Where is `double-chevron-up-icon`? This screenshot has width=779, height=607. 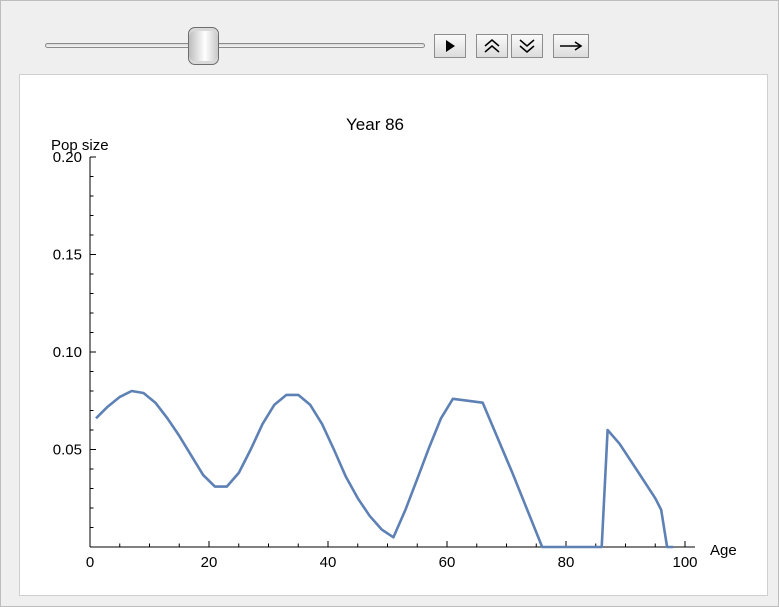 double-chevron-up-icon is located at coordinates (492, 46).